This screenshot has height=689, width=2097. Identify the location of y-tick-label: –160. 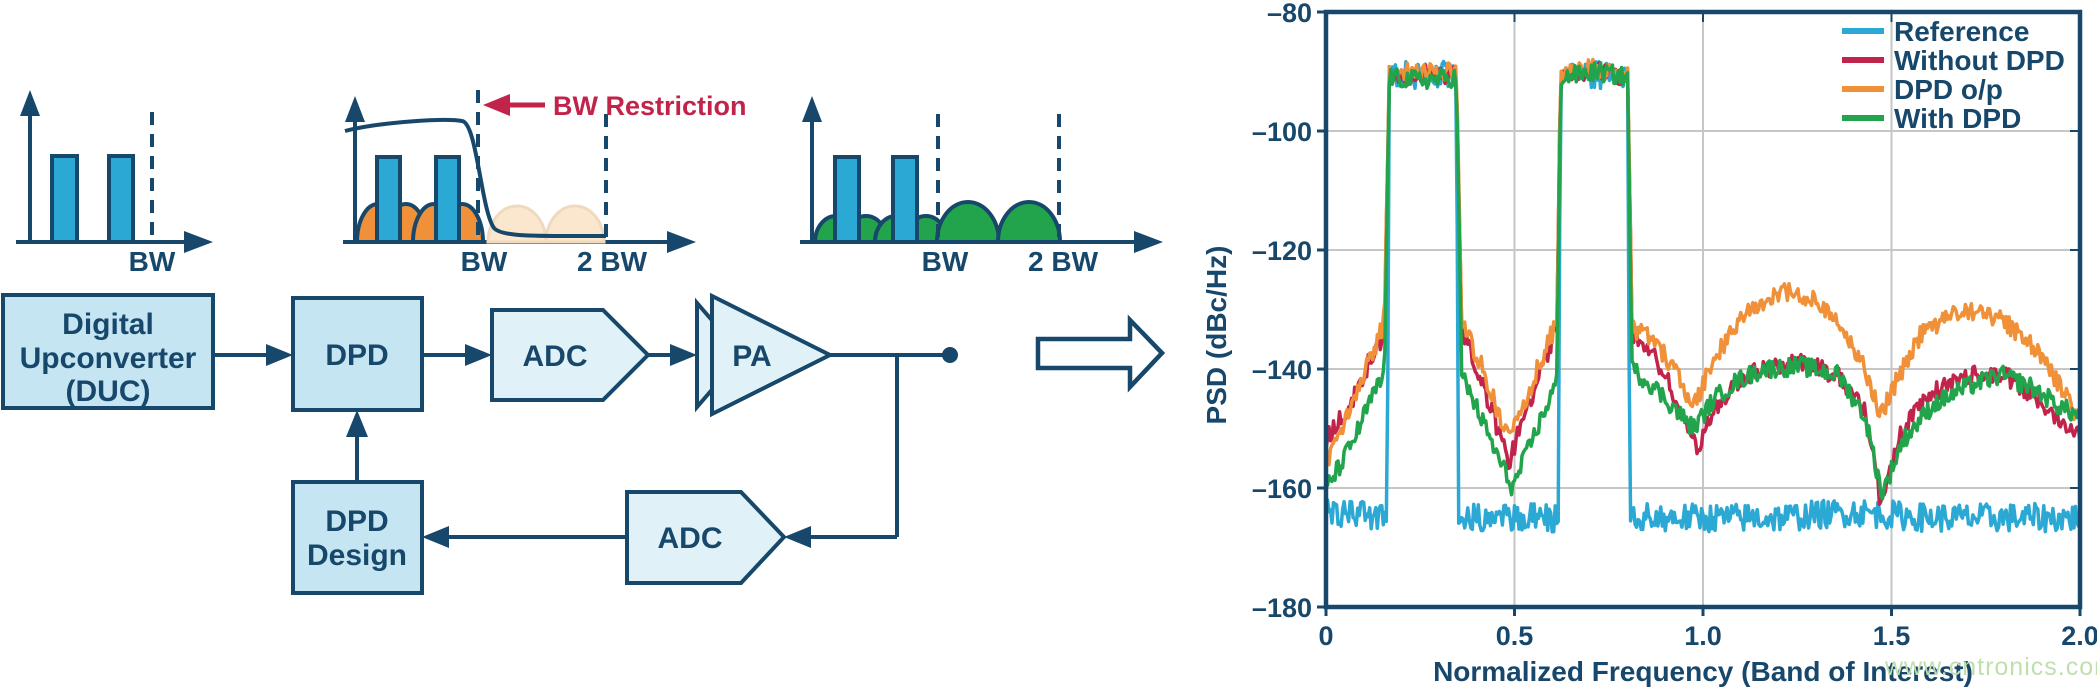
(1282, 489).